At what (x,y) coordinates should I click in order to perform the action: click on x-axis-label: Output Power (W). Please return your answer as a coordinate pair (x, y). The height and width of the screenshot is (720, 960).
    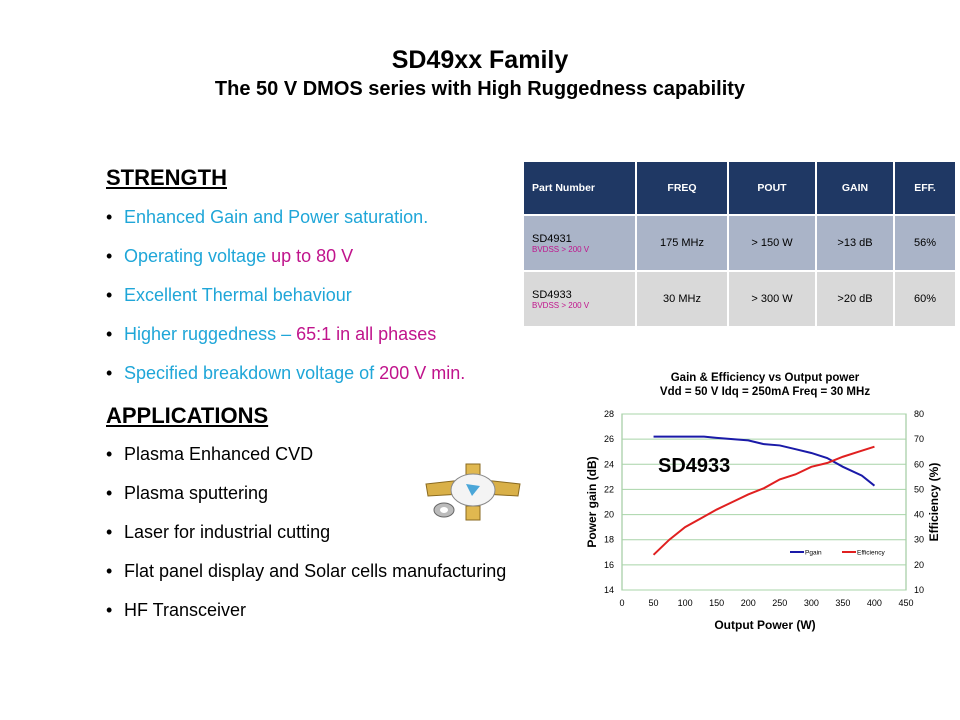
    Looking at the image, I should click on (764, 625).